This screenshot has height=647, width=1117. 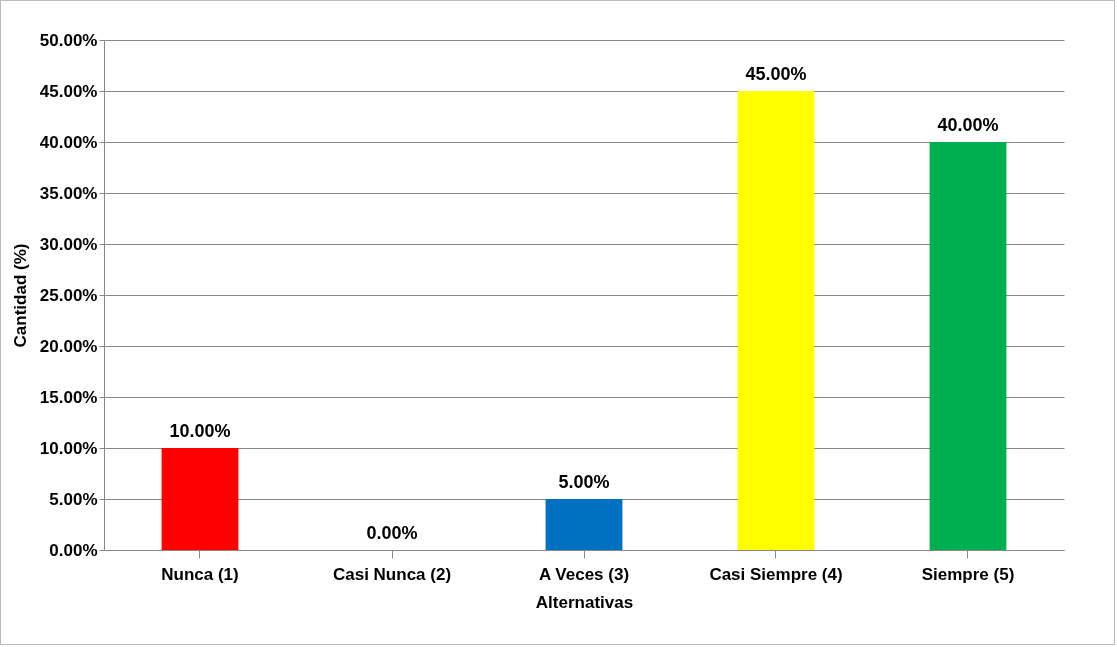 I want to click on data-label: 0.00%, so click(x=392, y=533).